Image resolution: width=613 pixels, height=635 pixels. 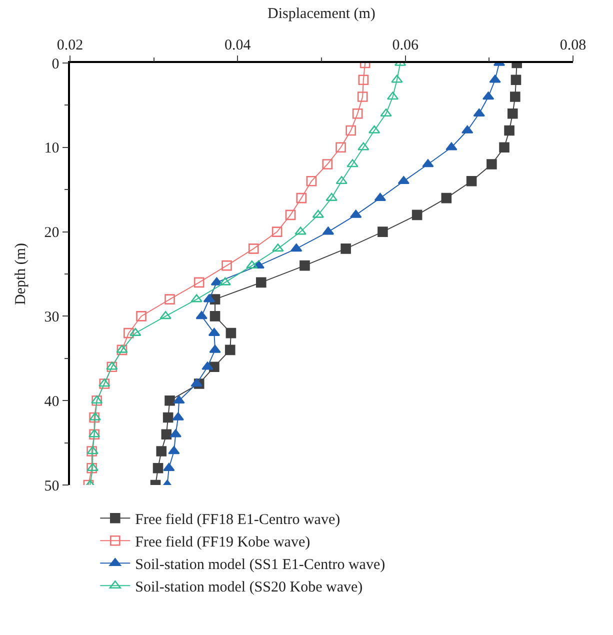 What do you see at coordinates (322, 14) in the screenshot?
I see `x-axis-title: Displacement (m)` at bounding box center [322, 14].